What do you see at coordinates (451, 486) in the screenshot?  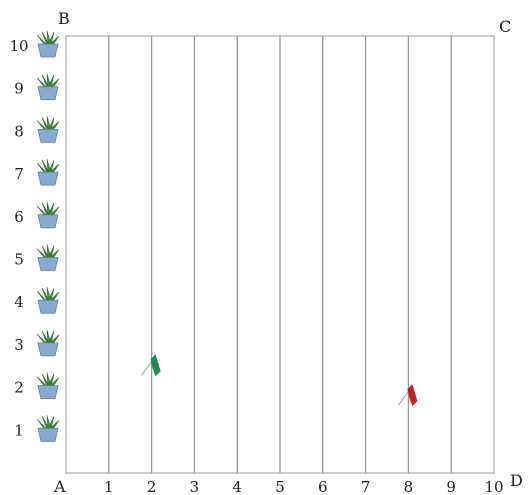 I see `x-tick-label: 9` at bounding box center [451, 486].